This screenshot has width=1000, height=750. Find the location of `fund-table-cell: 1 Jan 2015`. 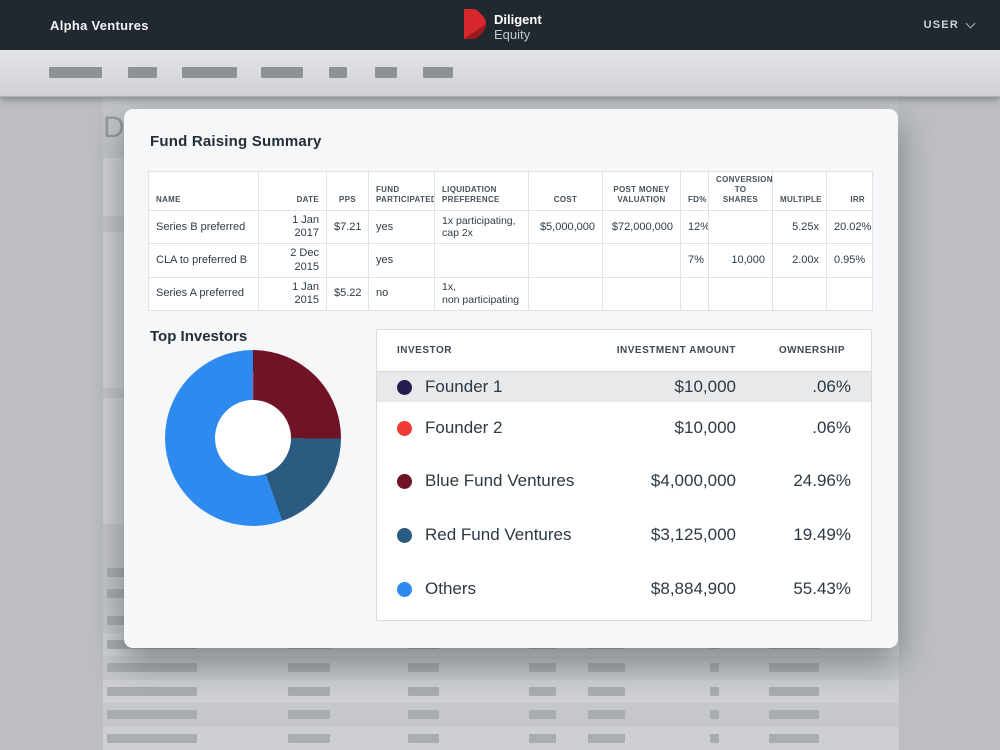

fund-table-cell: 1 Jan 2015 is located at coordinates (292, 294).